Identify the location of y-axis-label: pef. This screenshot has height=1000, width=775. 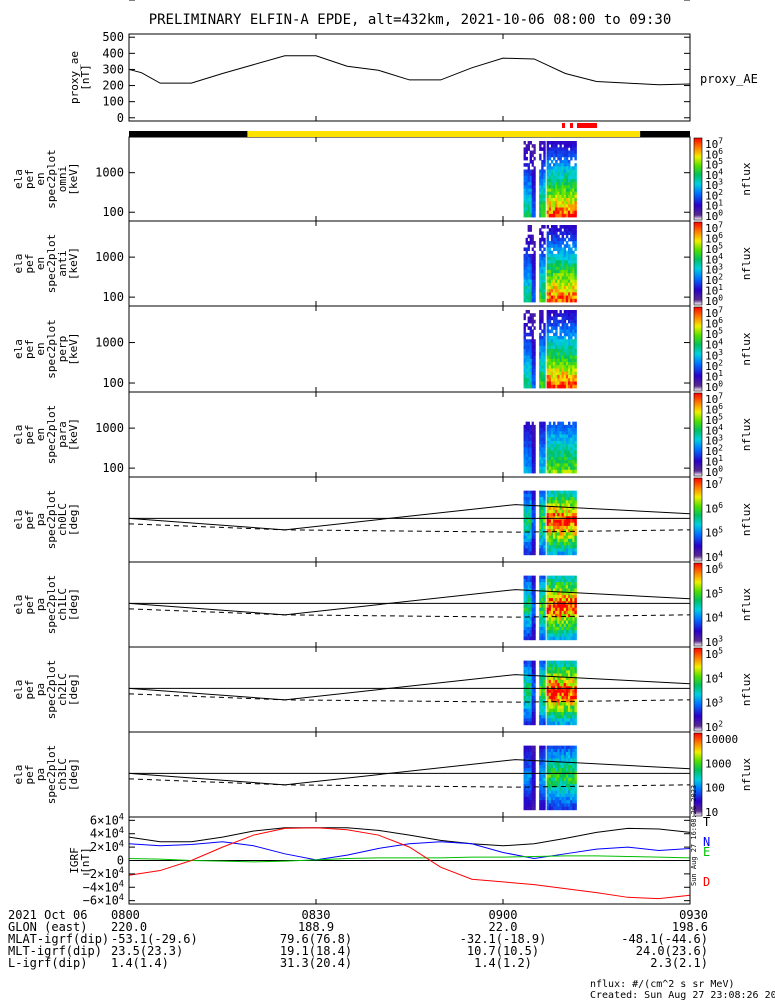
(29, 435).